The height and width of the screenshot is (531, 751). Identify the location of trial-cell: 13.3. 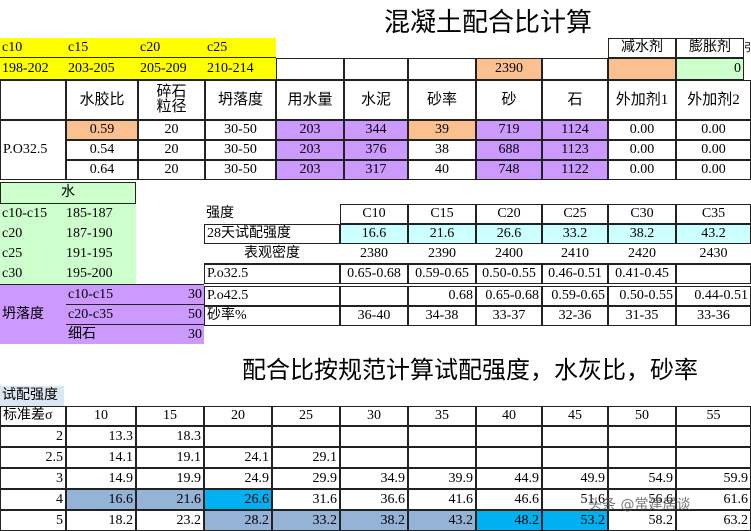
(101, 436).